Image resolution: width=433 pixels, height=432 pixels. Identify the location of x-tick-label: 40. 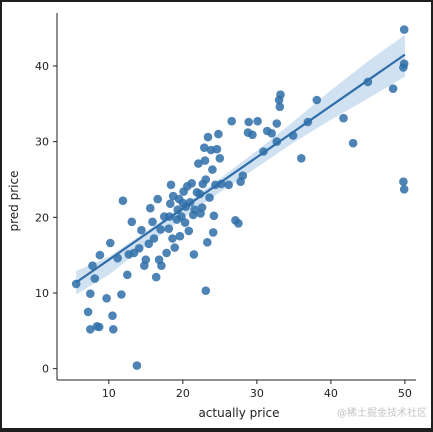
(331, 393).